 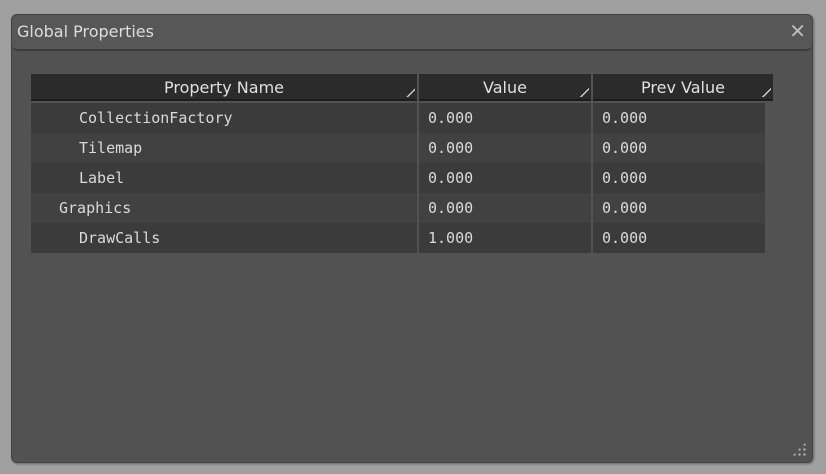 What do you see at coordinates (224, 208) in the screenshot?
I see `property-name-cell: Graphics` at bounding box center [224, 208].